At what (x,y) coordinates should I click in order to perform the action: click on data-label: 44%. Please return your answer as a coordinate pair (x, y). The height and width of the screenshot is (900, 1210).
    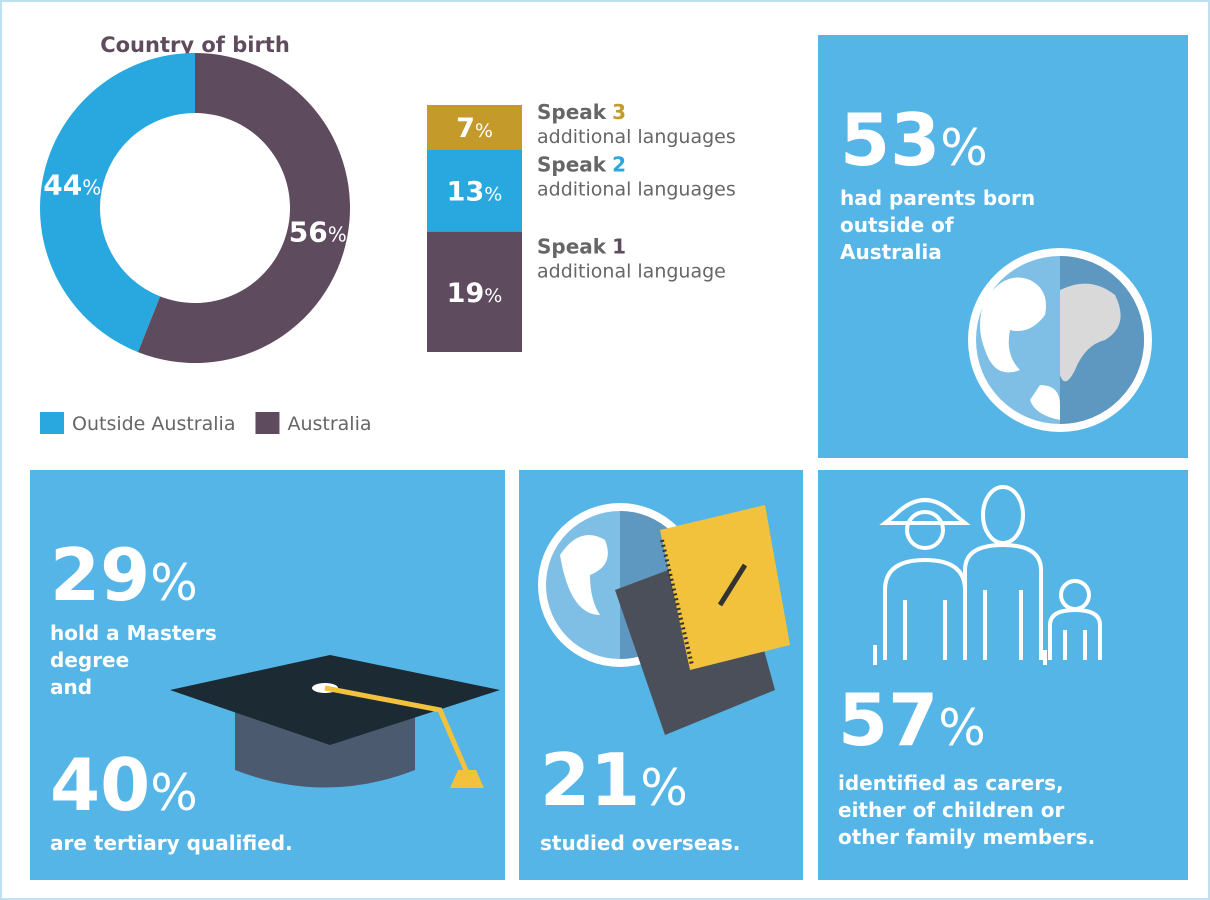
    Looking at the image, I should click on (72, 185).